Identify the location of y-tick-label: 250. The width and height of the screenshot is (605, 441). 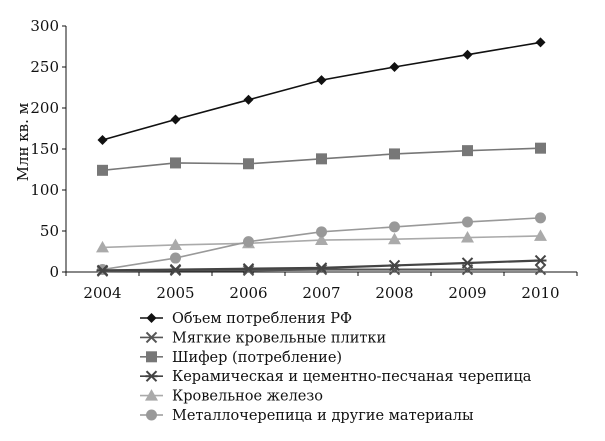
(44, 67).